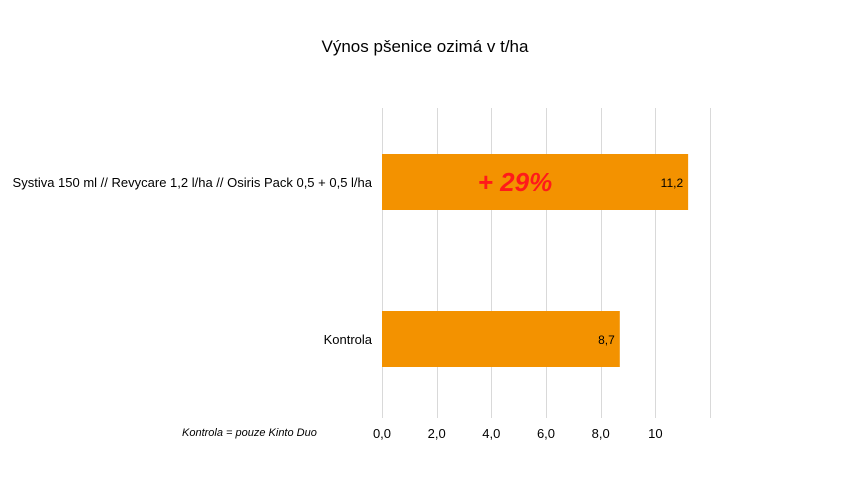 The width and height of the screenshot is (850, 478). I want to click on x-tick-label: 0,0, so click(382, 433).